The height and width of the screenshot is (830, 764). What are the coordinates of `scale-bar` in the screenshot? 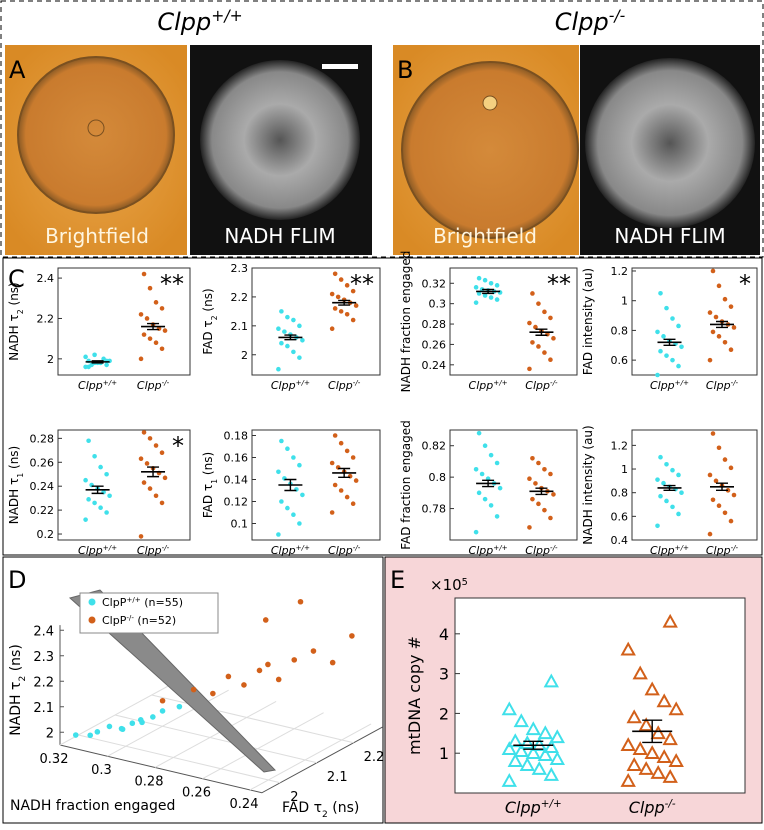 It's located at (340, 66).